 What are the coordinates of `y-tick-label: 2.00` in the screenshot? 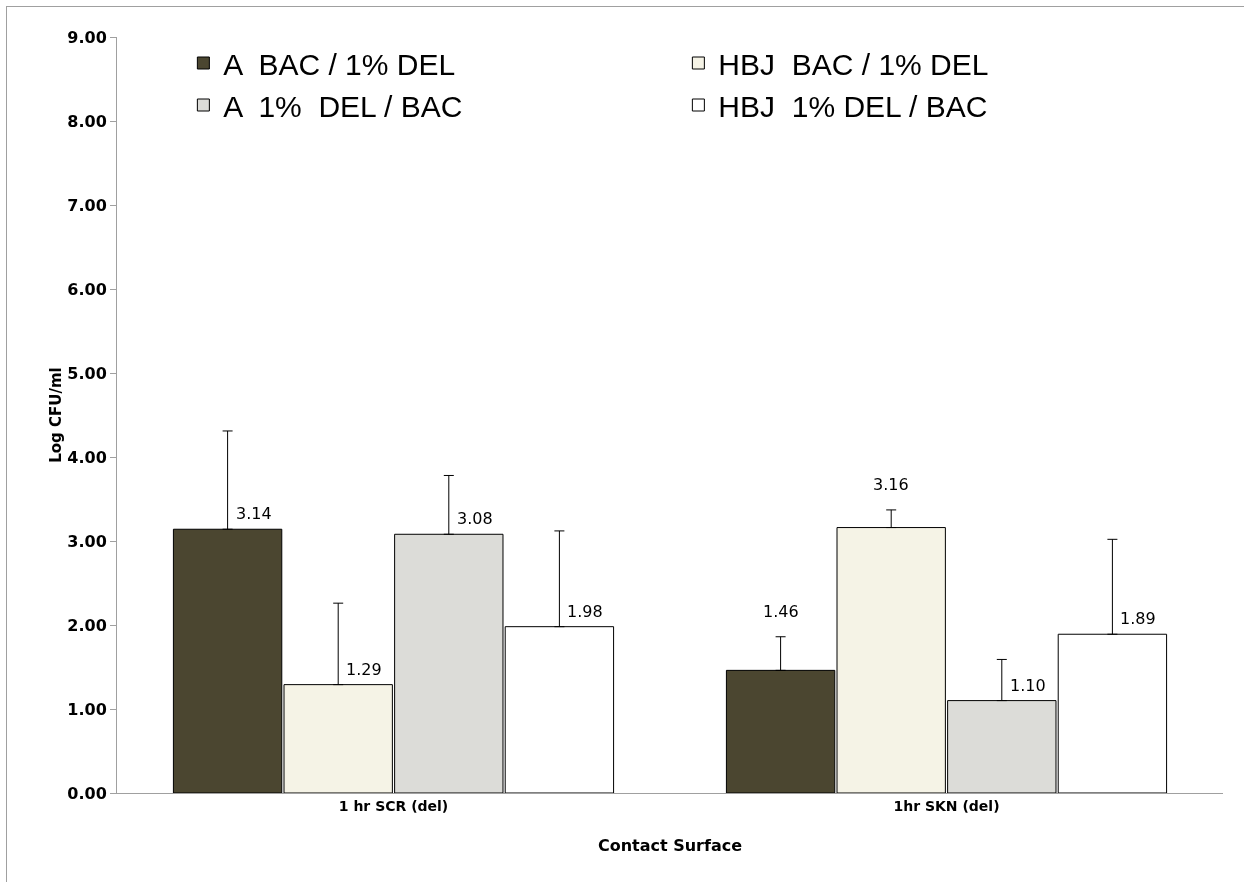 It's located at (87, 625).